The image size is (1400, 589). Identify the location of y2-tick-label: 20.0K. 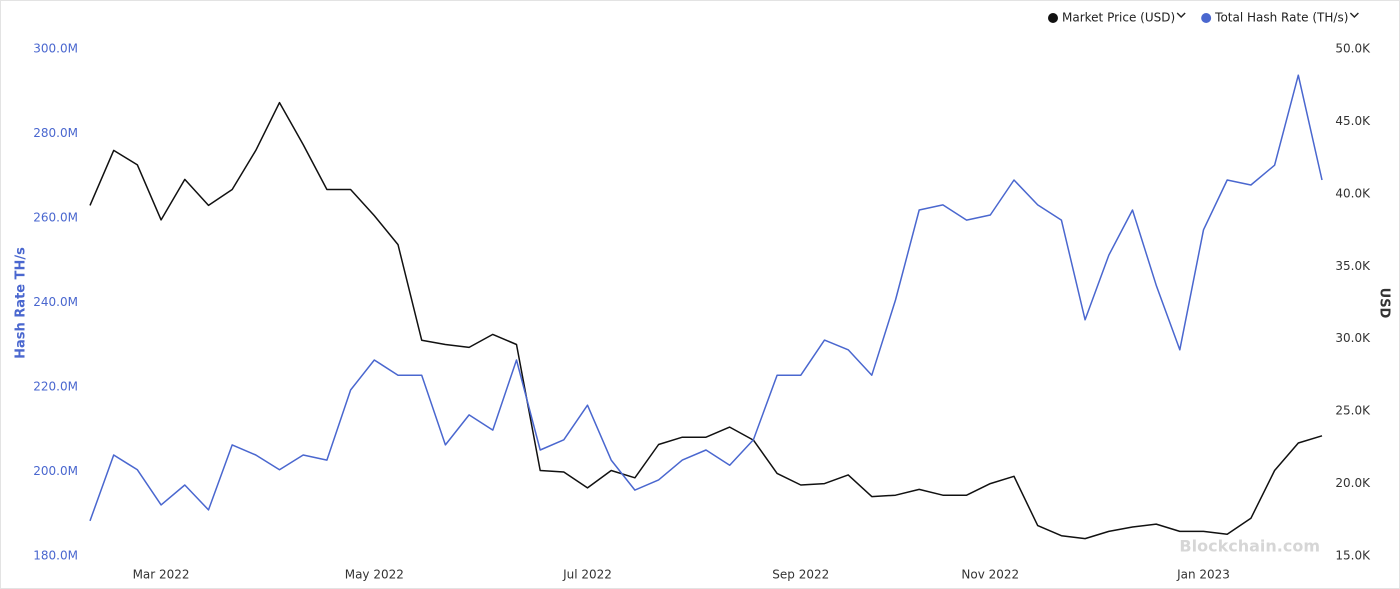
(1353, 483).